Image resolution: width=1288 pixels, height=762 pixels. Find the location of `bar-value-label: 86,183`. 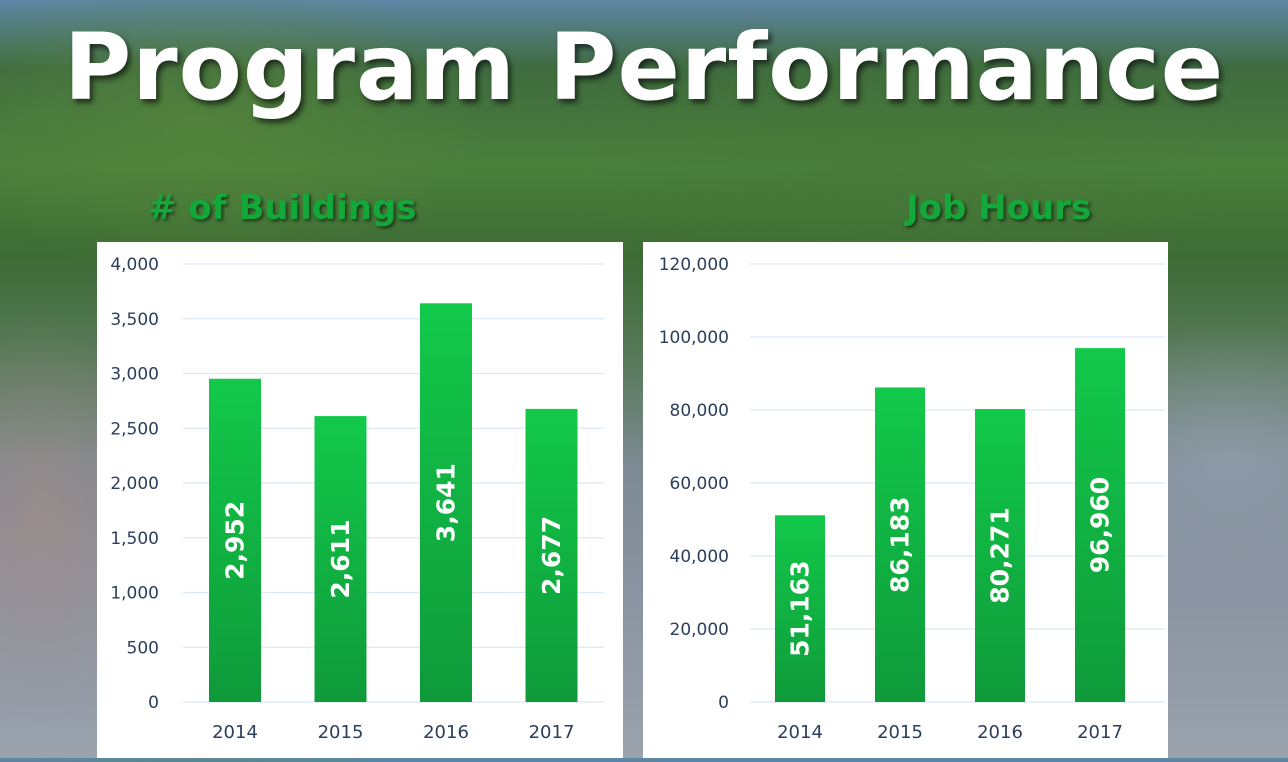

bar-value-label: 86,183 is located at coordinates (900, 544).